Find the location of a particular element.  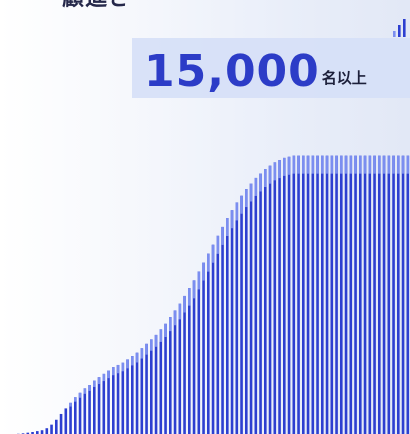

value-callout: 15,000 名以上 is located at coordinates (271, 68).